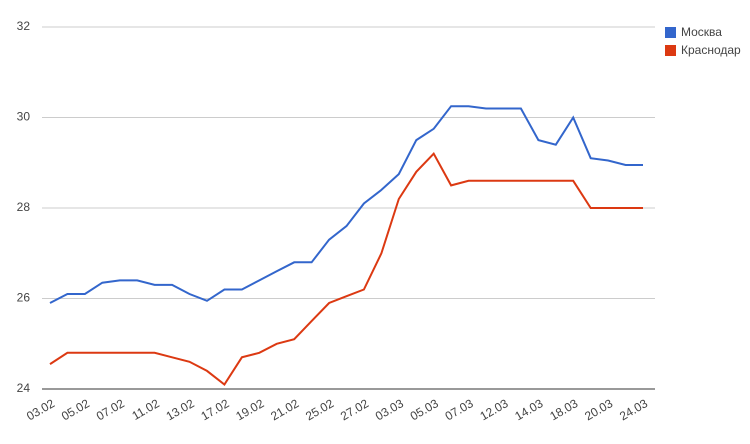  Describe the element at coordinates (563, 409) in the screenshot. I see `x-tick-label: 18.03` at that location.